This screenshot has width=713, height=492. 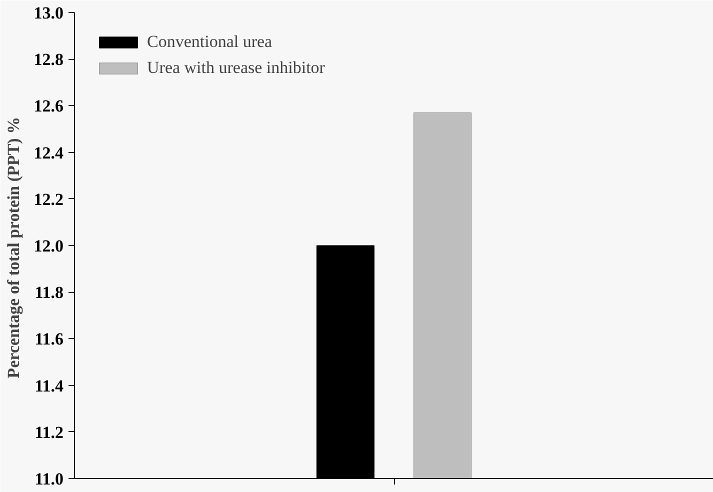 What do you see at coordinates (236, 68) in the screenshot?
I see `legend-label: Urea with urease inhibitor` at bounding box center [236, 68].